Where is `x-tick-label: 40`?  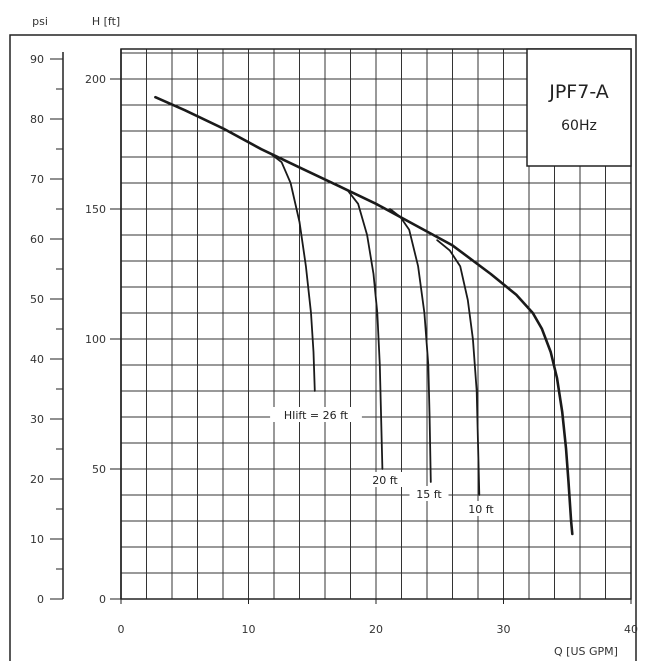
x-tick-label: 40 is located at coordinates (631, 629).